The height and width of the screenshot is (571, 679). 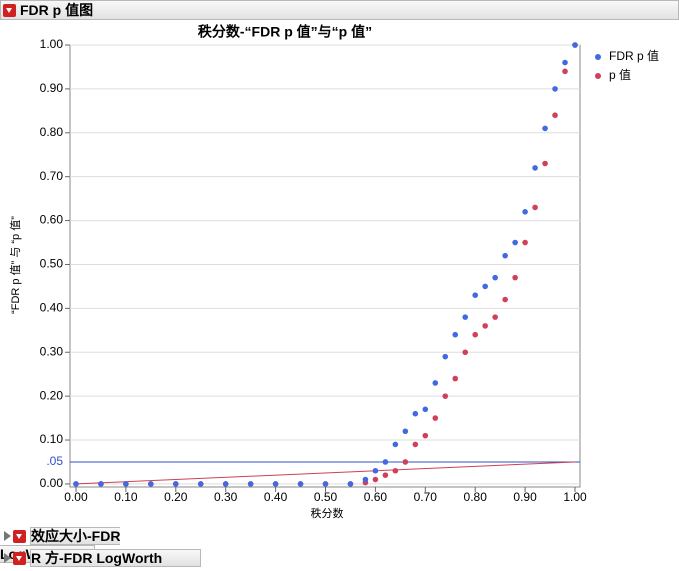 What do you see at coordinates (52, 132) in the screenshot?
I see `y-tick-label: 0.80` at bounding box center [52, 132].